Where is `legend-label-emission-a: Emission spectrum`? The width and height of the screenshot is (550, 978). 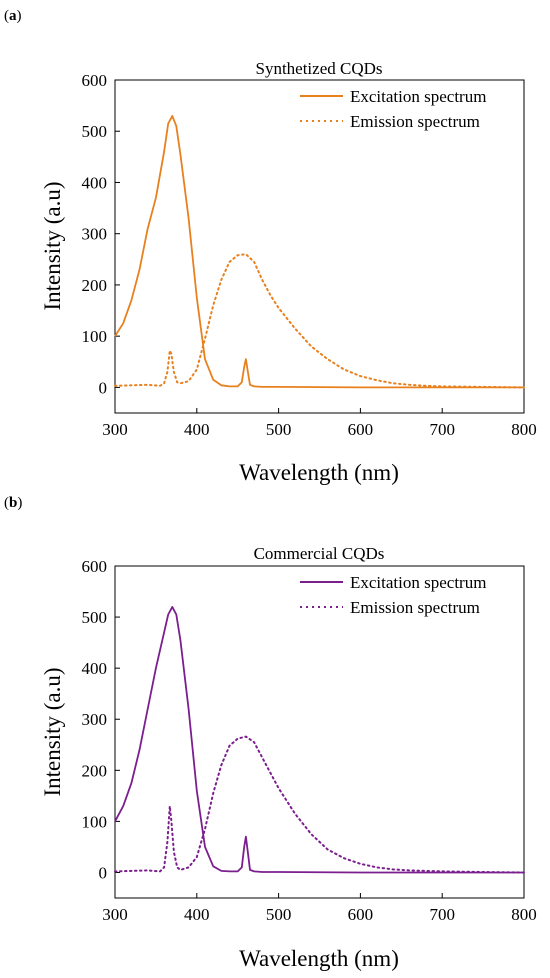 legend-label-emission-a: Emission spectrum is located at coordinates (415, 121).